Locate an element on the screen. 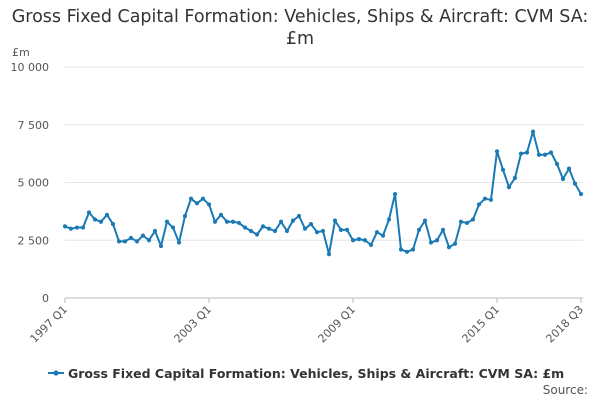 The height and width of the screenshot is (400, 600). y-tick-label: 10 000 is located at coordinates (30, 67).